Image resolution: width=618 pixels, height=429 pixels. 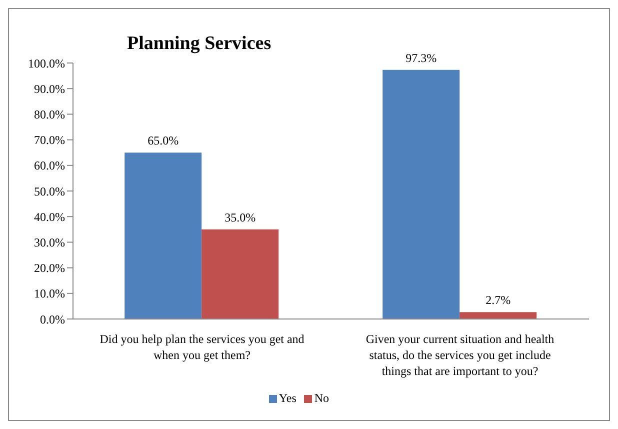 What do you see at coordinates (49, 242) in the screenshot?
I see `y-tick-label: 30.0%` at bounding box center [49, 242].